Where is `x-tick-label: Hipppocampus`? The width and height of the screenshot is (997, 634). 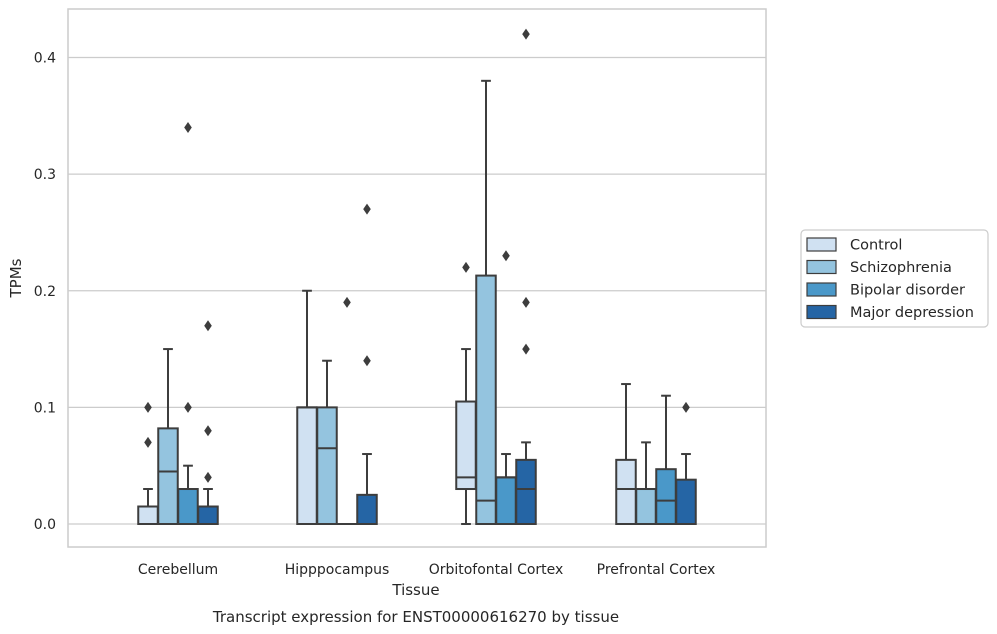
x-tick-label: Hipppocampus is located at coordinates (337, 570).